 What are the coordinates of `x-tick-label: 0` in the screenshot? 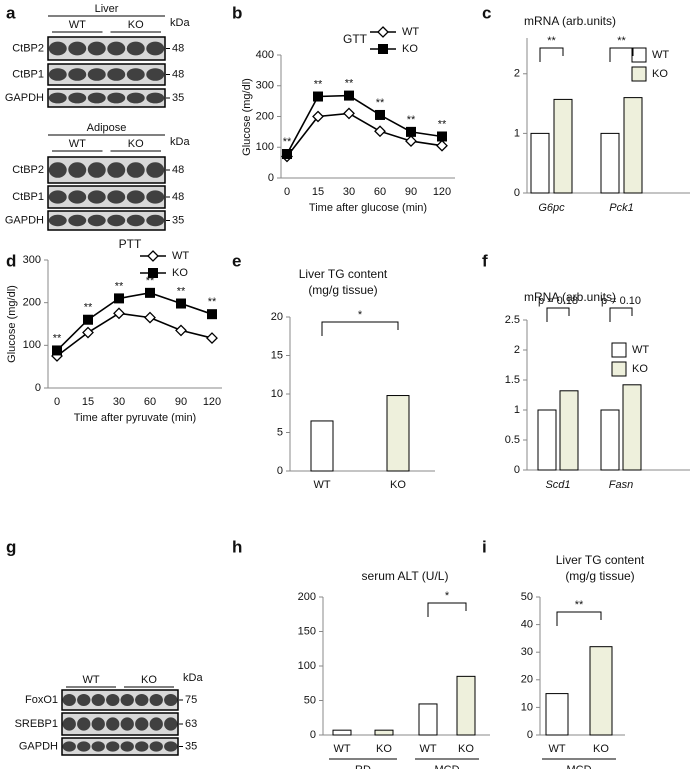 It's located at (287, 192).